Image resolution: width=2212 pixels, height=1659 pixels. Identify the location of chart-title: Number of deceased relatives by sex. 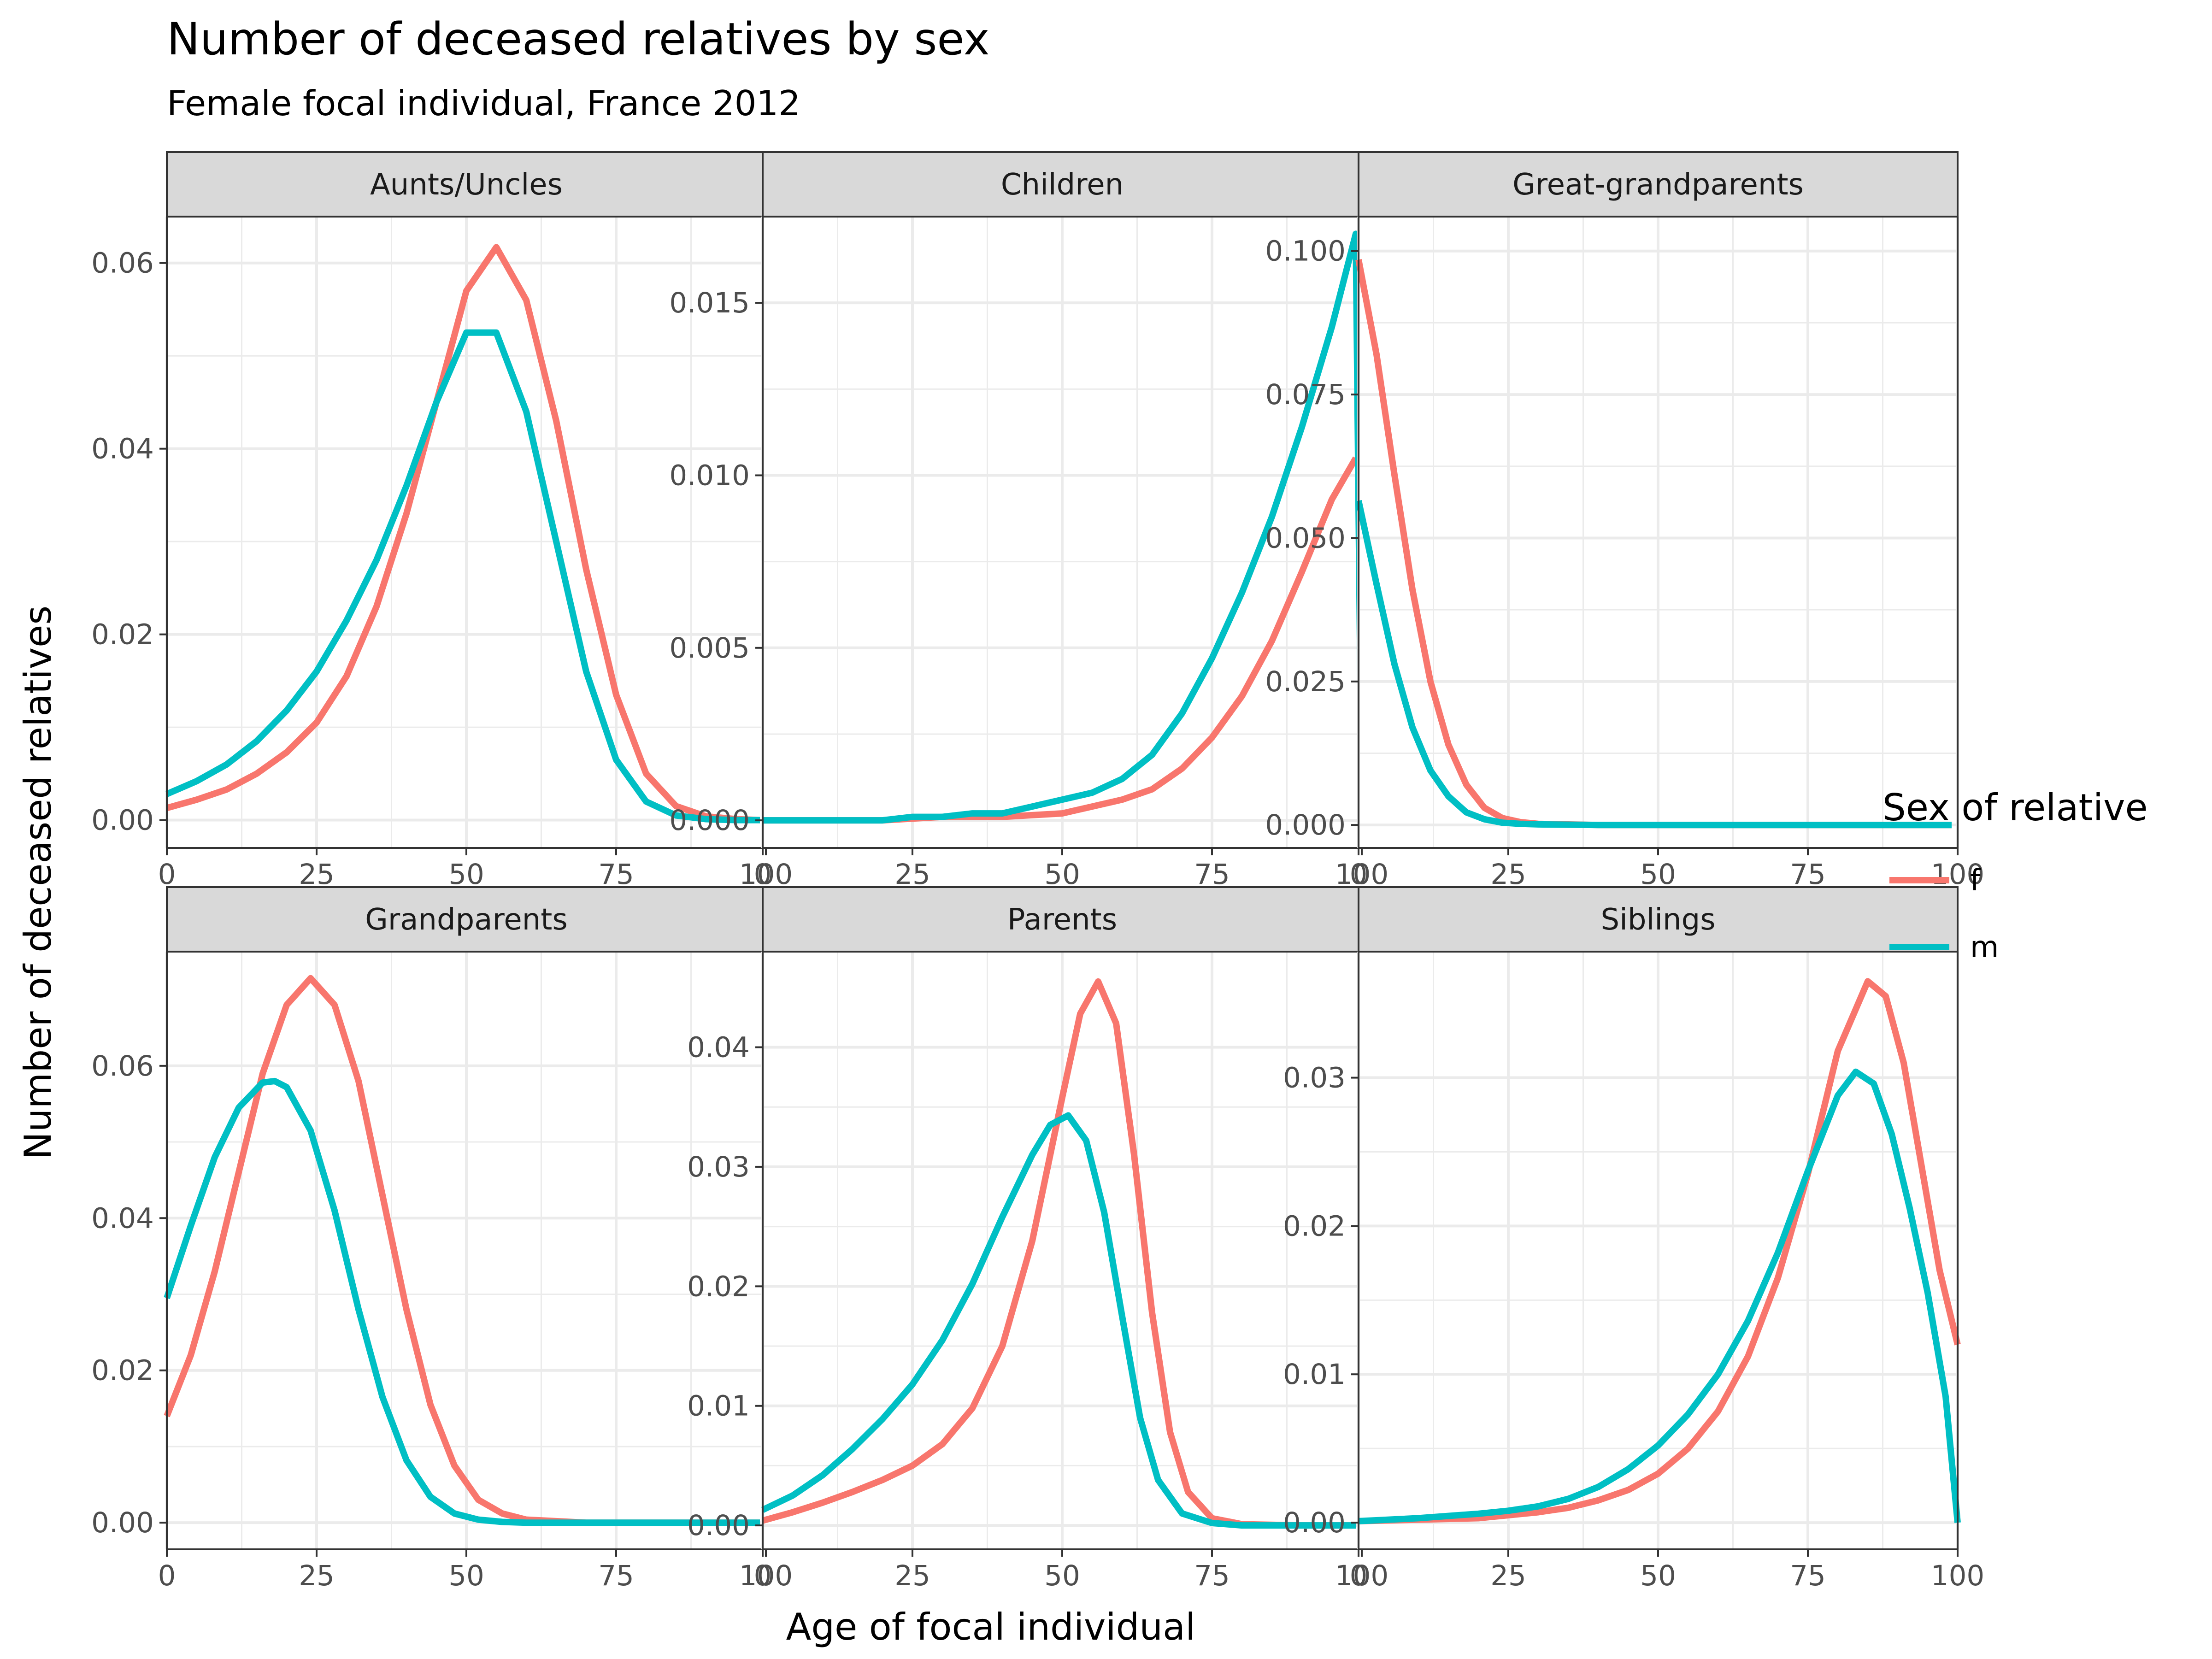
(578, 39).